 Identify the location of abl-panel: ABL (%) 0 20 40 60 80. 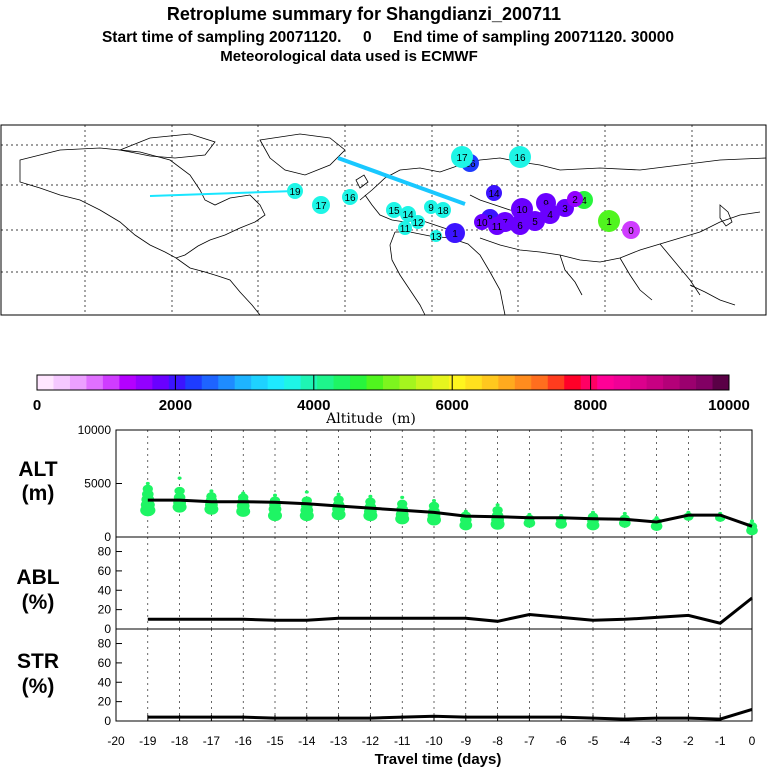
(384, 586).